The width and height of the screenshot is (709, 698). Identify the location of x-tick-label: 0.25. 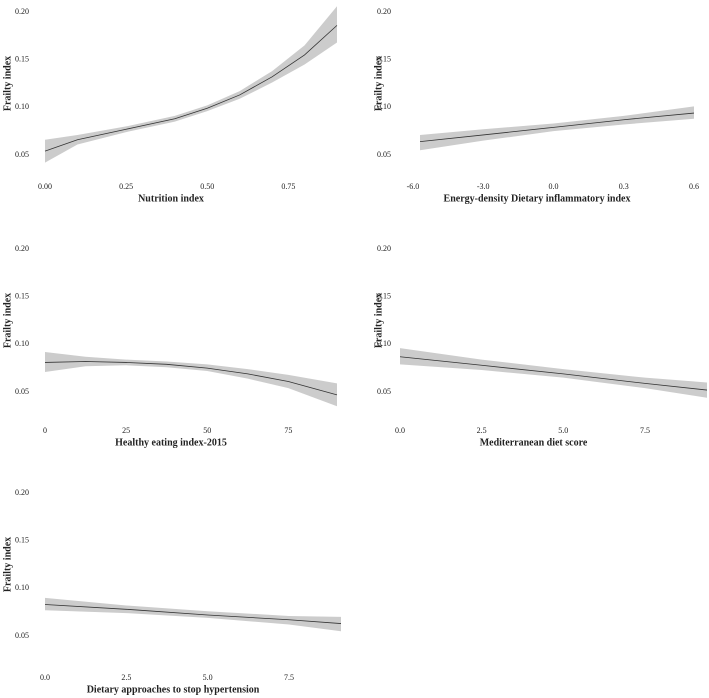
(126, 186).